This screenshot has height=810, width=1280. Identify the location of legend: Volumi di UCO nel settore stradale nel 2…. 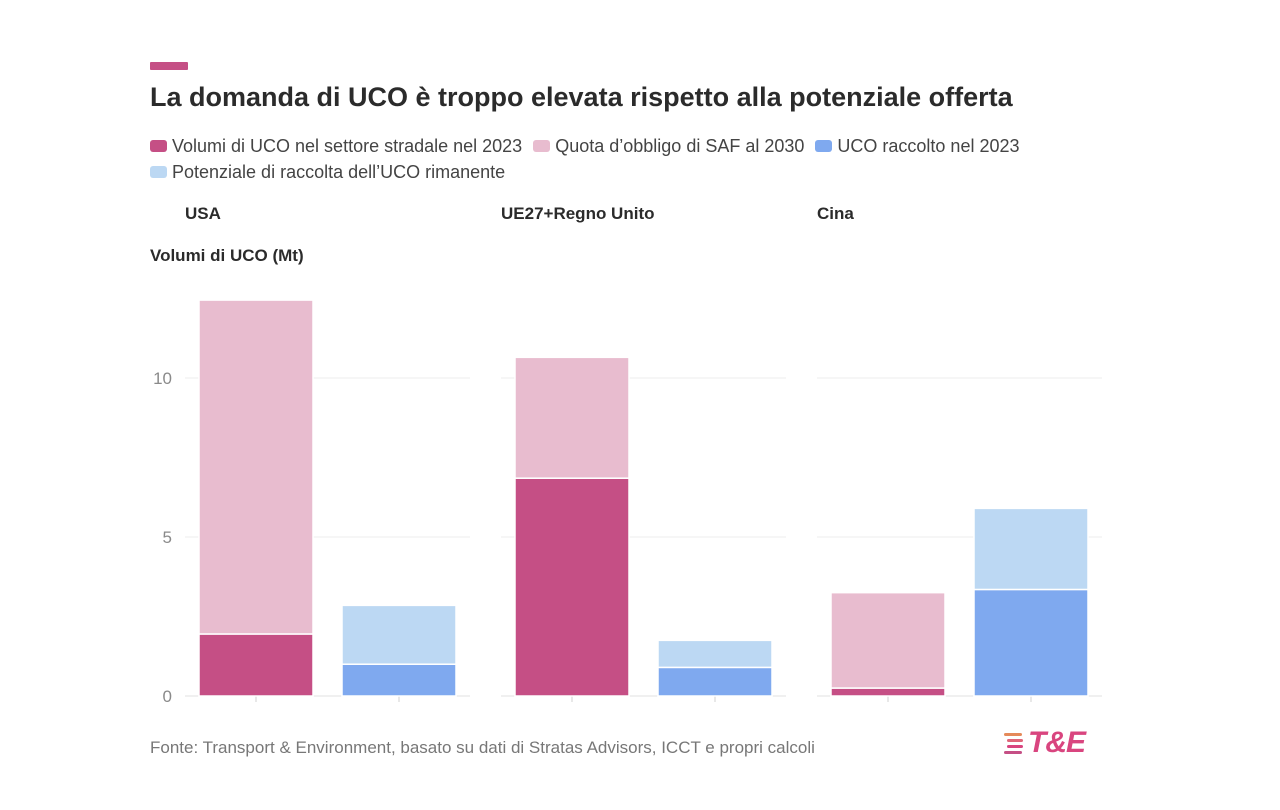
(640, 159).